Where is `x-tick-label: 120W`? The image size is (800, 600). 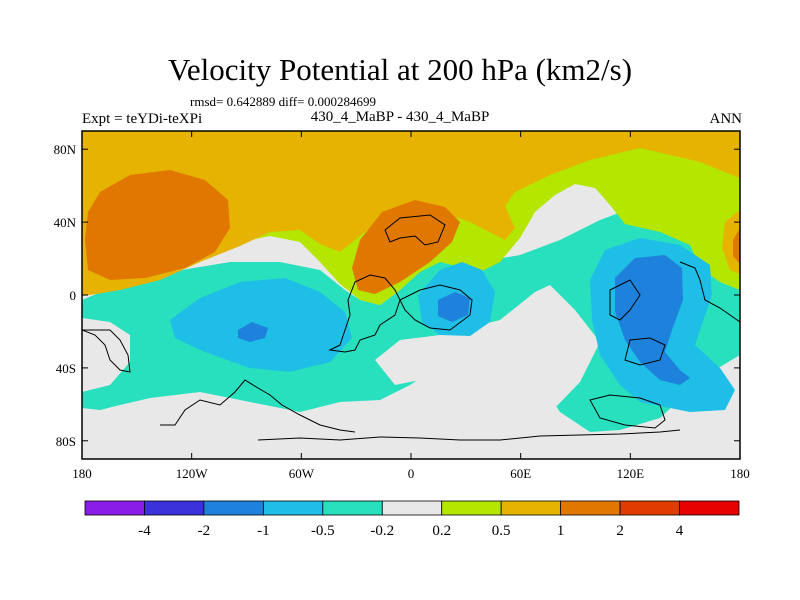
x-tick-label: 120W is located at coordinates (192, 473).